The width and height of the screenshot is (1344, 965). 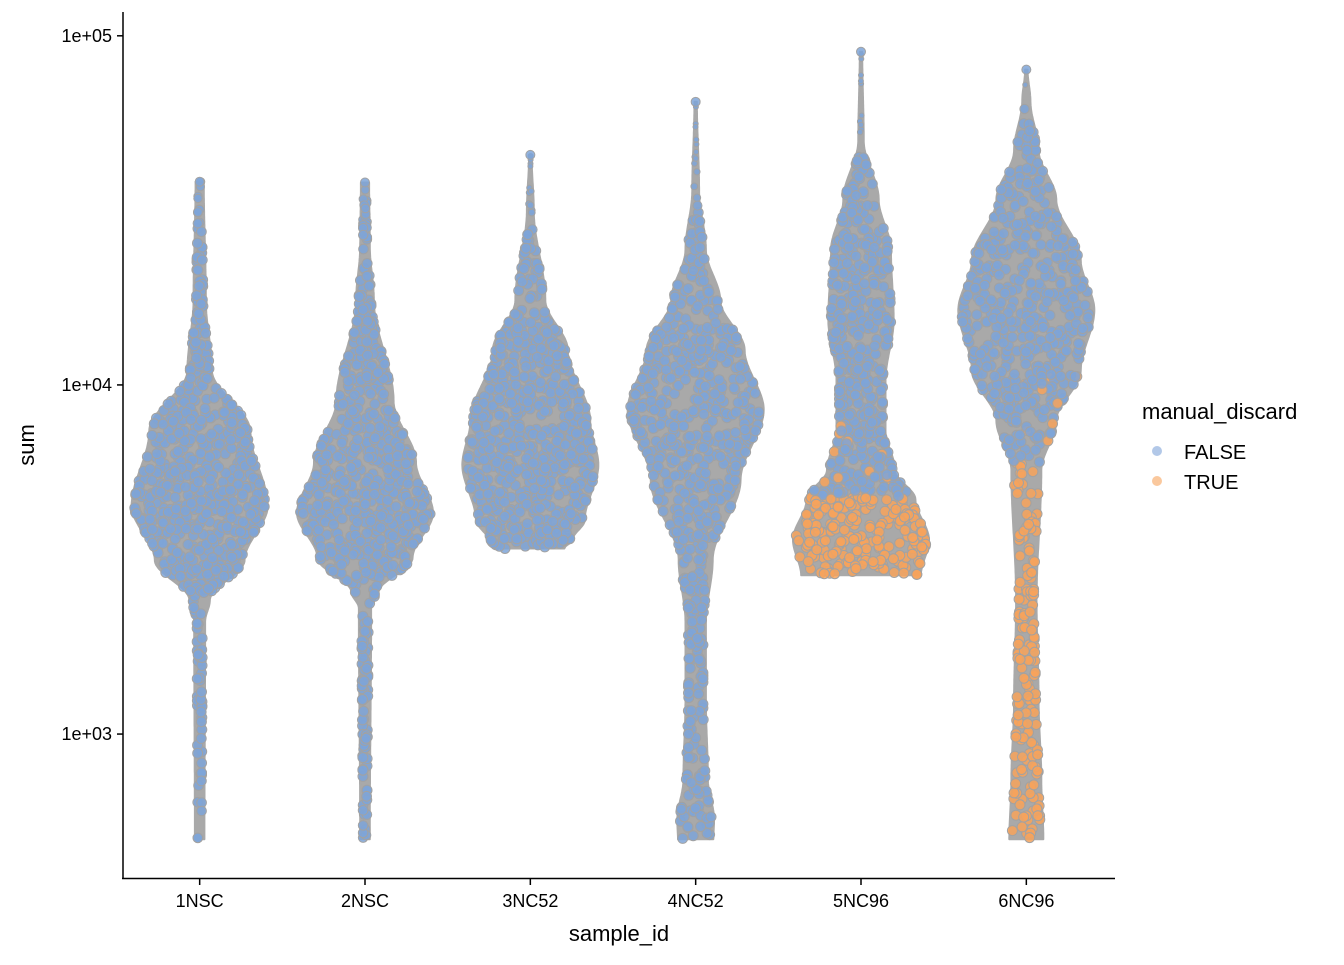 I want to click on y-tick-label: 1e+05, so click(x=86, y=36).